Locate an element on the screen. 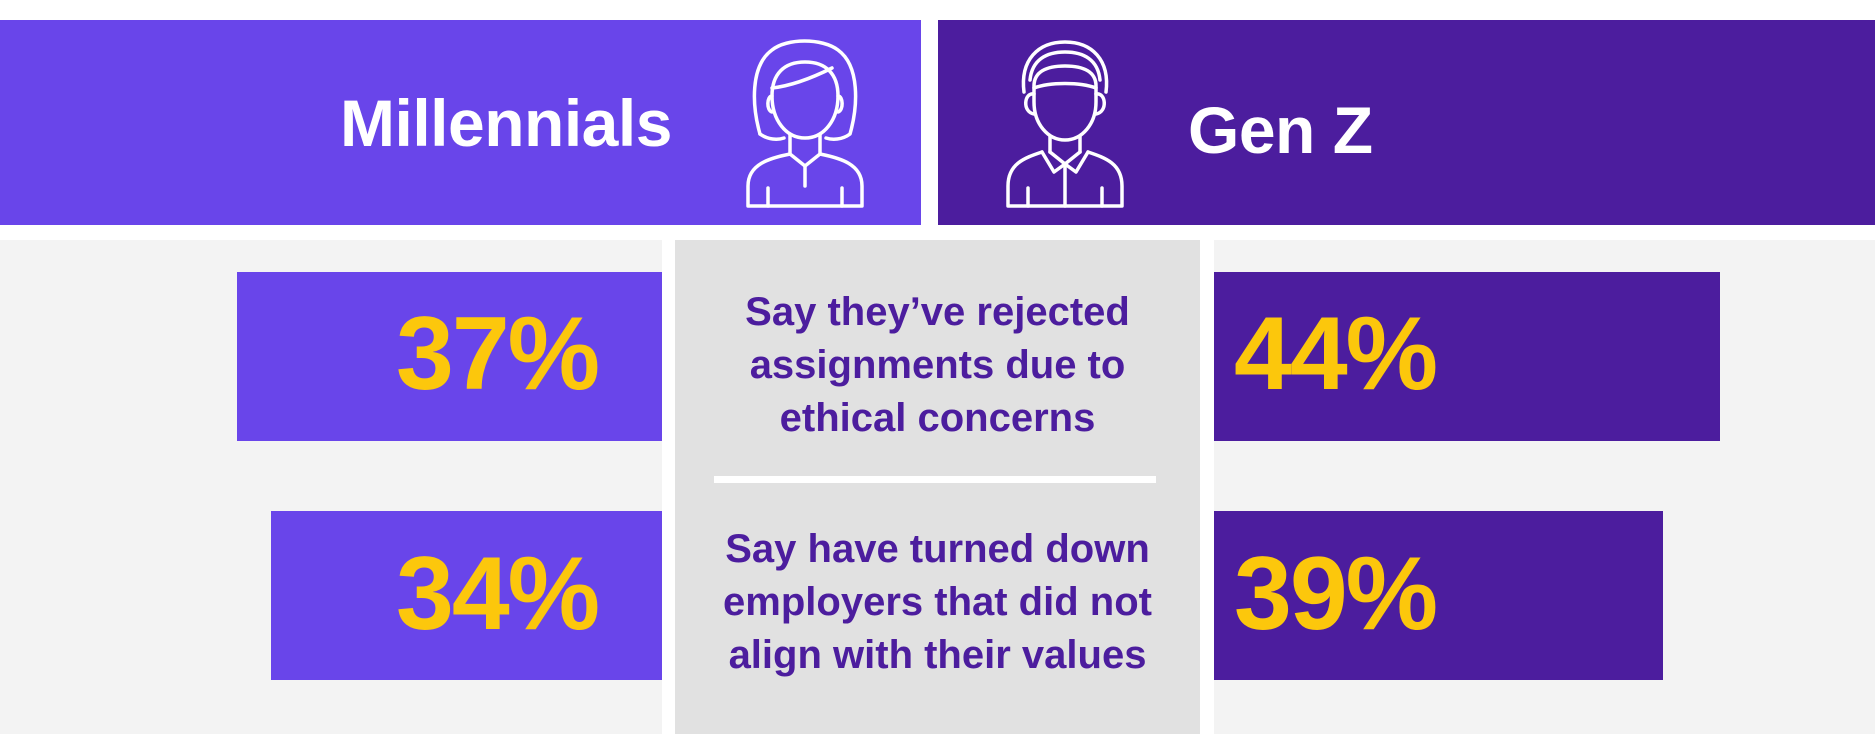 The image size is (1875, 746). genz-title: Gen Z is located at coordinates (1280, 130).